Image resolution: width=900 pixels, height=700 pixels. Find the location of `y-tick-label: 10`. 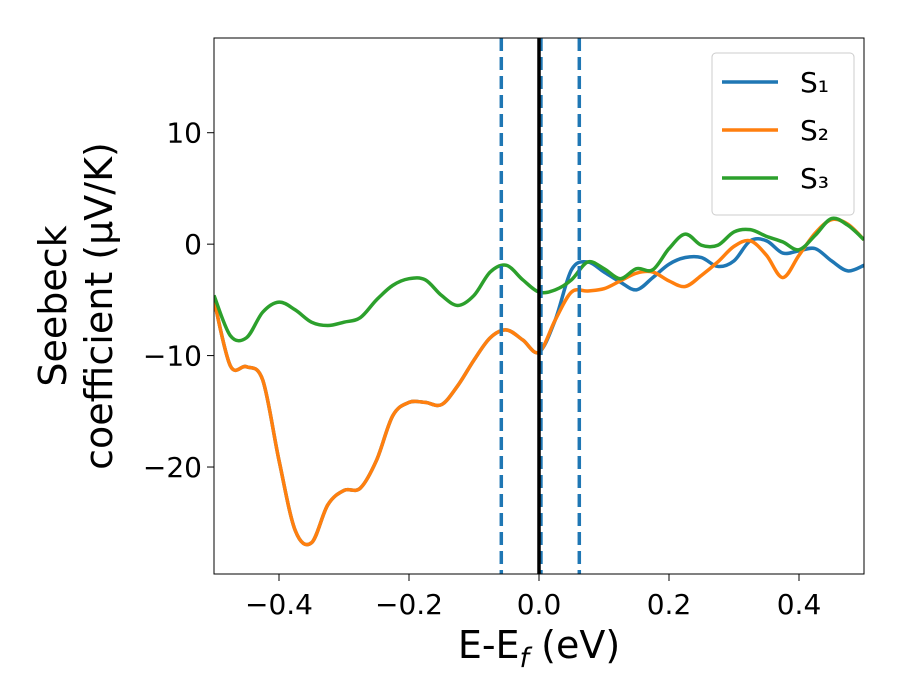

y-tick-label: 10 is located at coordinates (184, 133).